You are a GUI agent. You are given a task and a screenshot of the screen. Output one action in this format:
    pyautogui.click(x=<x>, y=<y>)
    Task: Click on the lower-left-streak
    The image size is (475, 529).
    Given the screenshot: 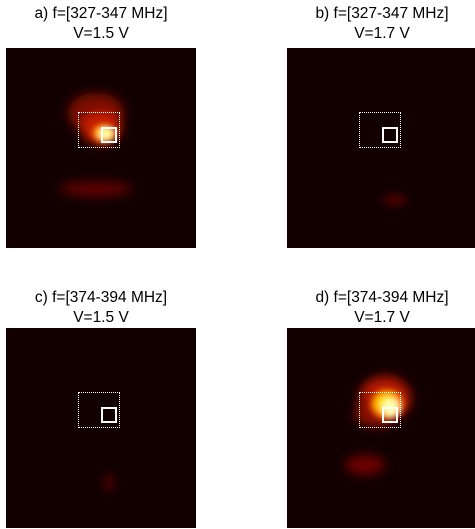 What is the action you would take?
    pyautogui.click(x=365, y=465)
    